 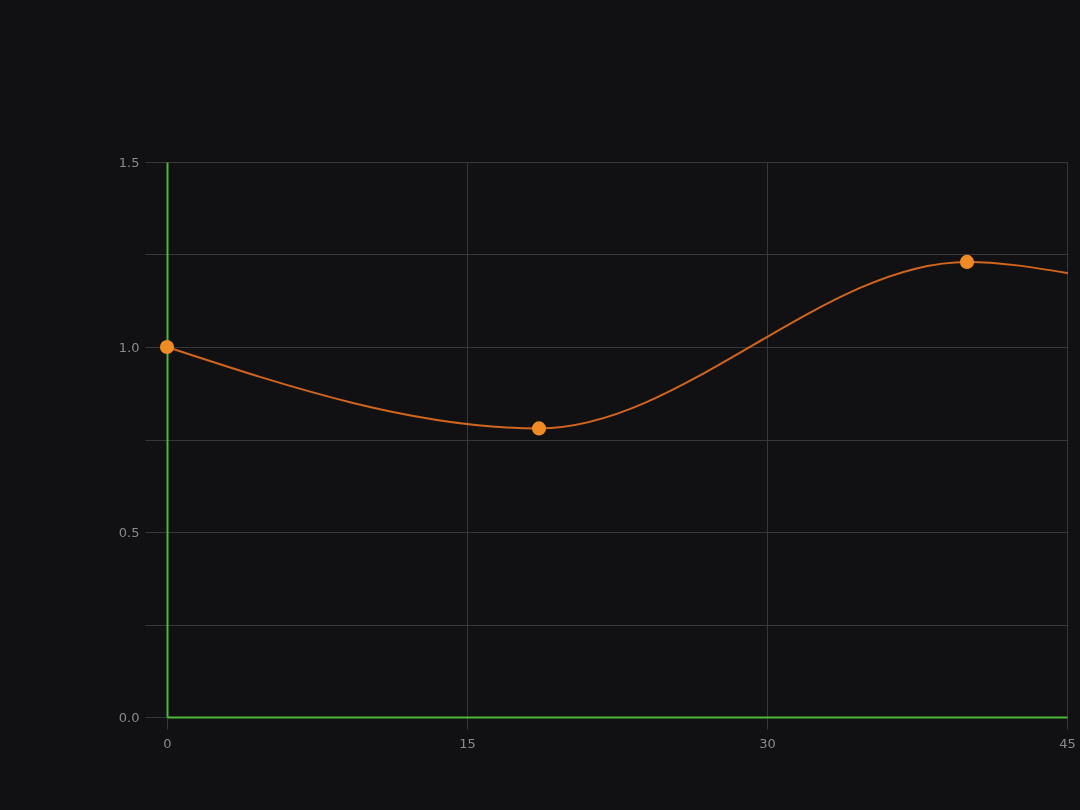 I want to click on x-tick-label: 0, so click(x=167, y=743).